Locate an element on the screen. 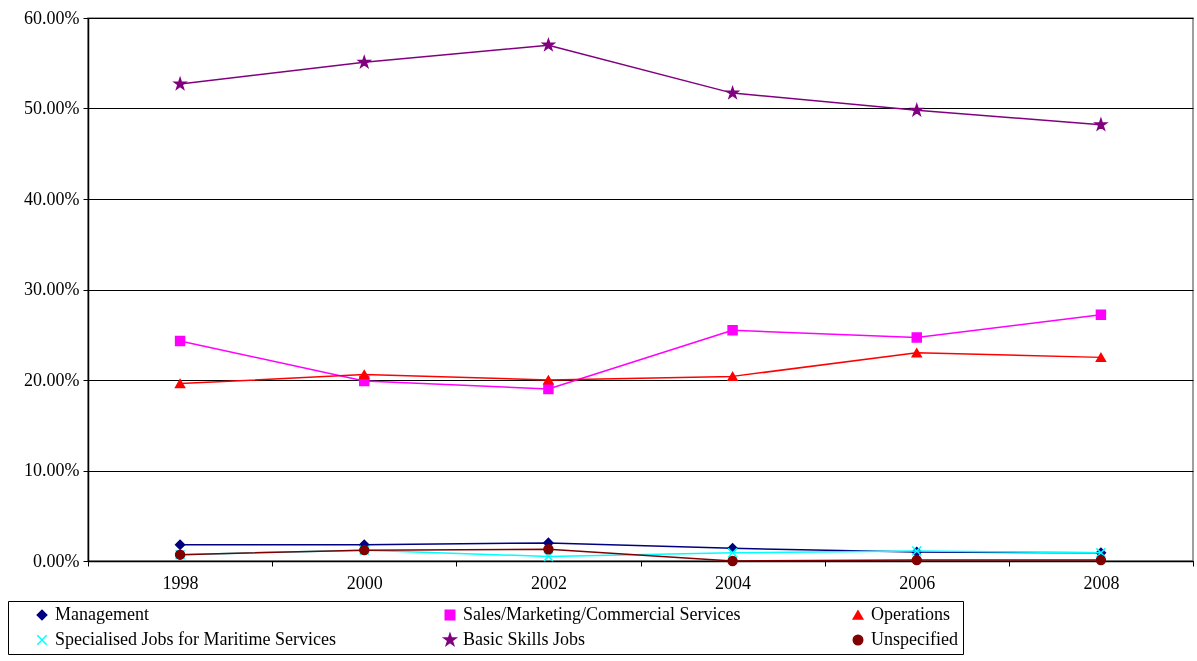 This screenshot has height=661, width=1197. y-tick-label: 60.00% is located at coordinates (52, 17).